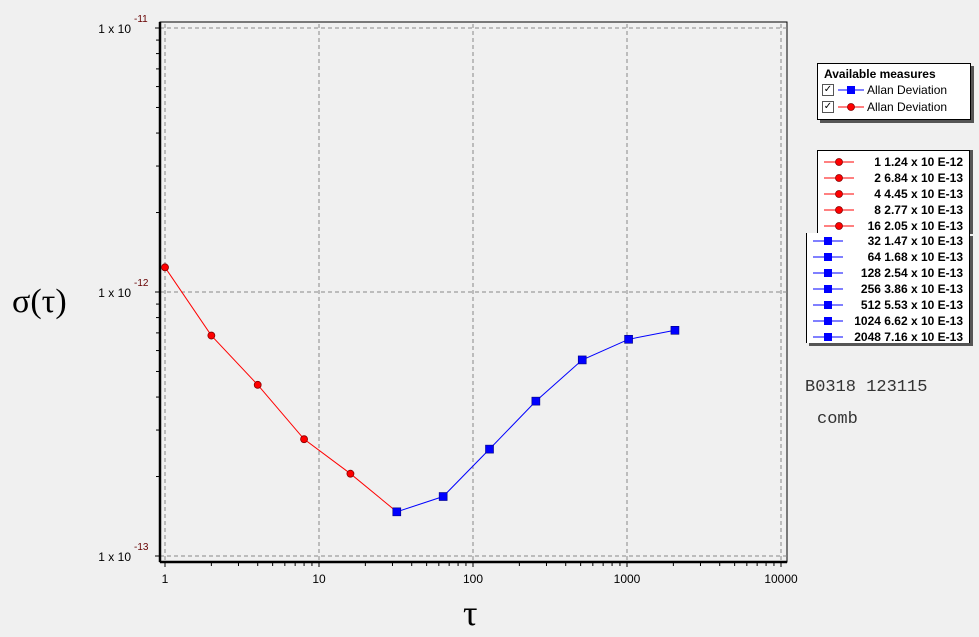 The width and height of the screenshot is (979, 637). Describe the element at coordinates (908, 321) in the screenshot. I see `value-legend-text: 1024 6.62 x 10 E-13` at that location.